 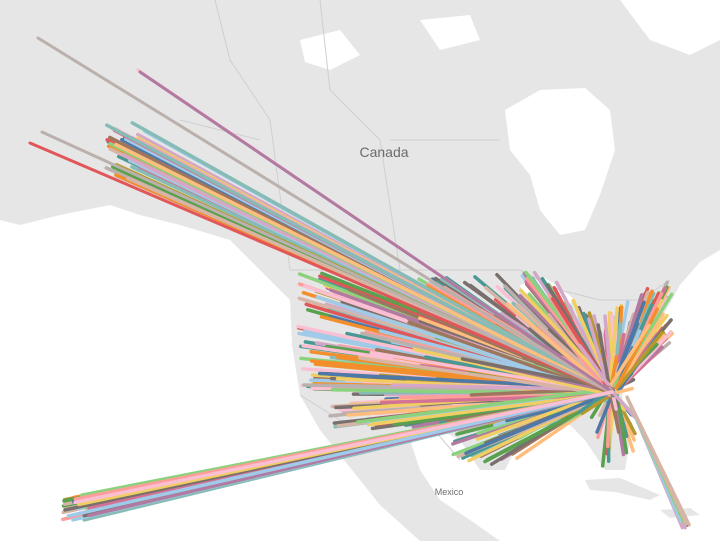 What do you see at coordinates (449, 492) in the screenshot?
I see `country-label: Mexico` at bounding box center [449, 492].